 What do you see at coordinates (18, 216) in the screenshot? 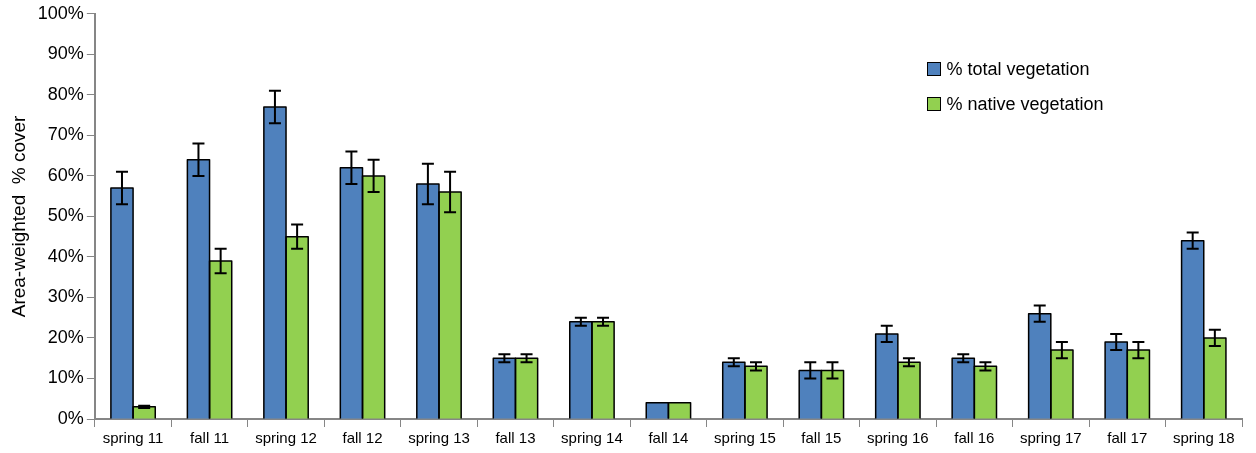
I see `y-axis-title: Area-weighted % cover` at bounding box center [18, 216].